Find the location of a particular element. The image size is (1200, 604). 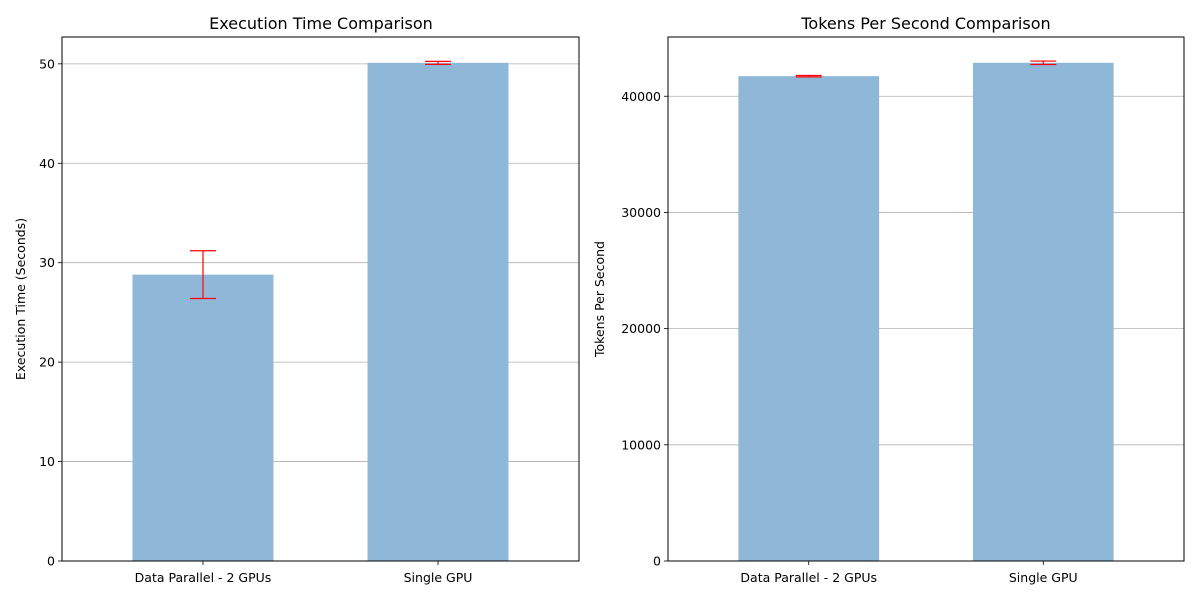

y-tick-label: 40 is located at coordinates (47, 163).